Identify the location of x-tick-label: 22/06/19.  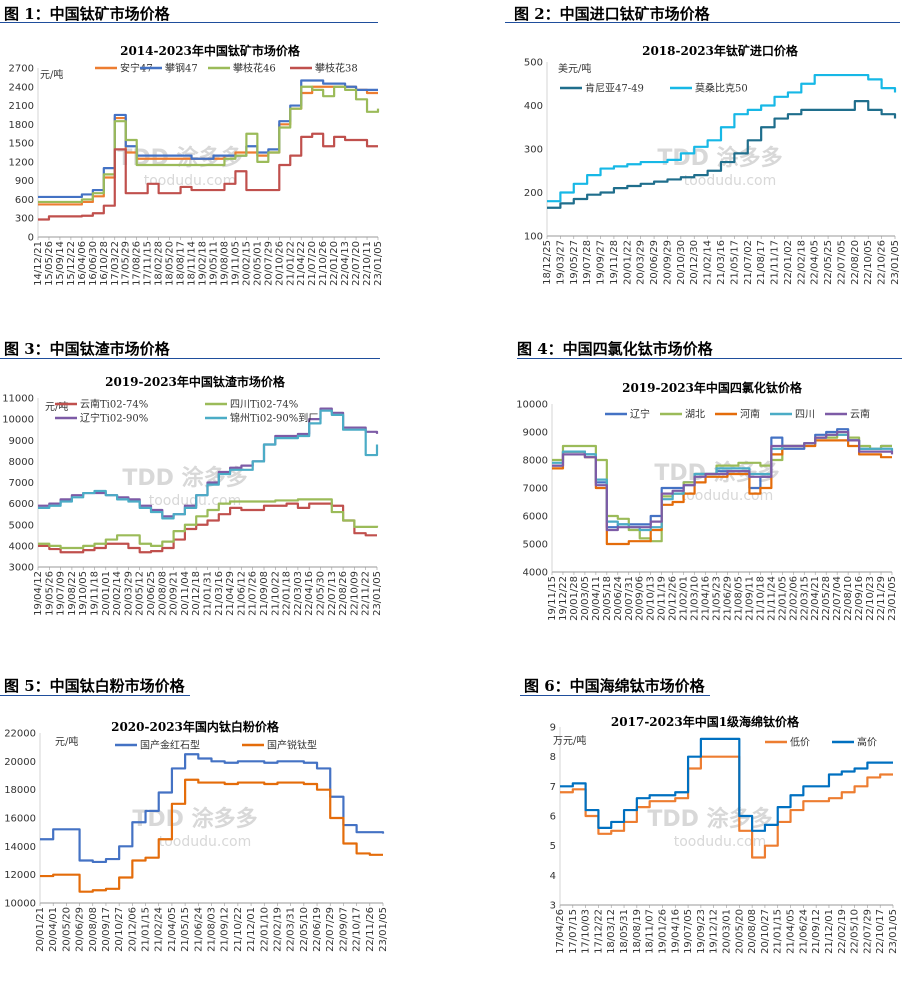
(317, 929).